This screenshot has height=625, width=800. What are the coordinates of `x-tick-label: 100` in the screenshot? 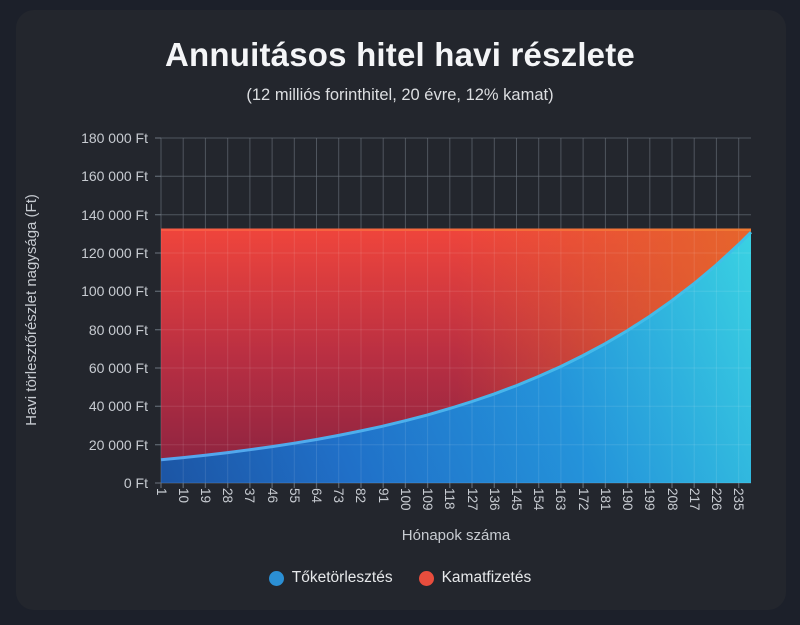 It's located at (405, 499).